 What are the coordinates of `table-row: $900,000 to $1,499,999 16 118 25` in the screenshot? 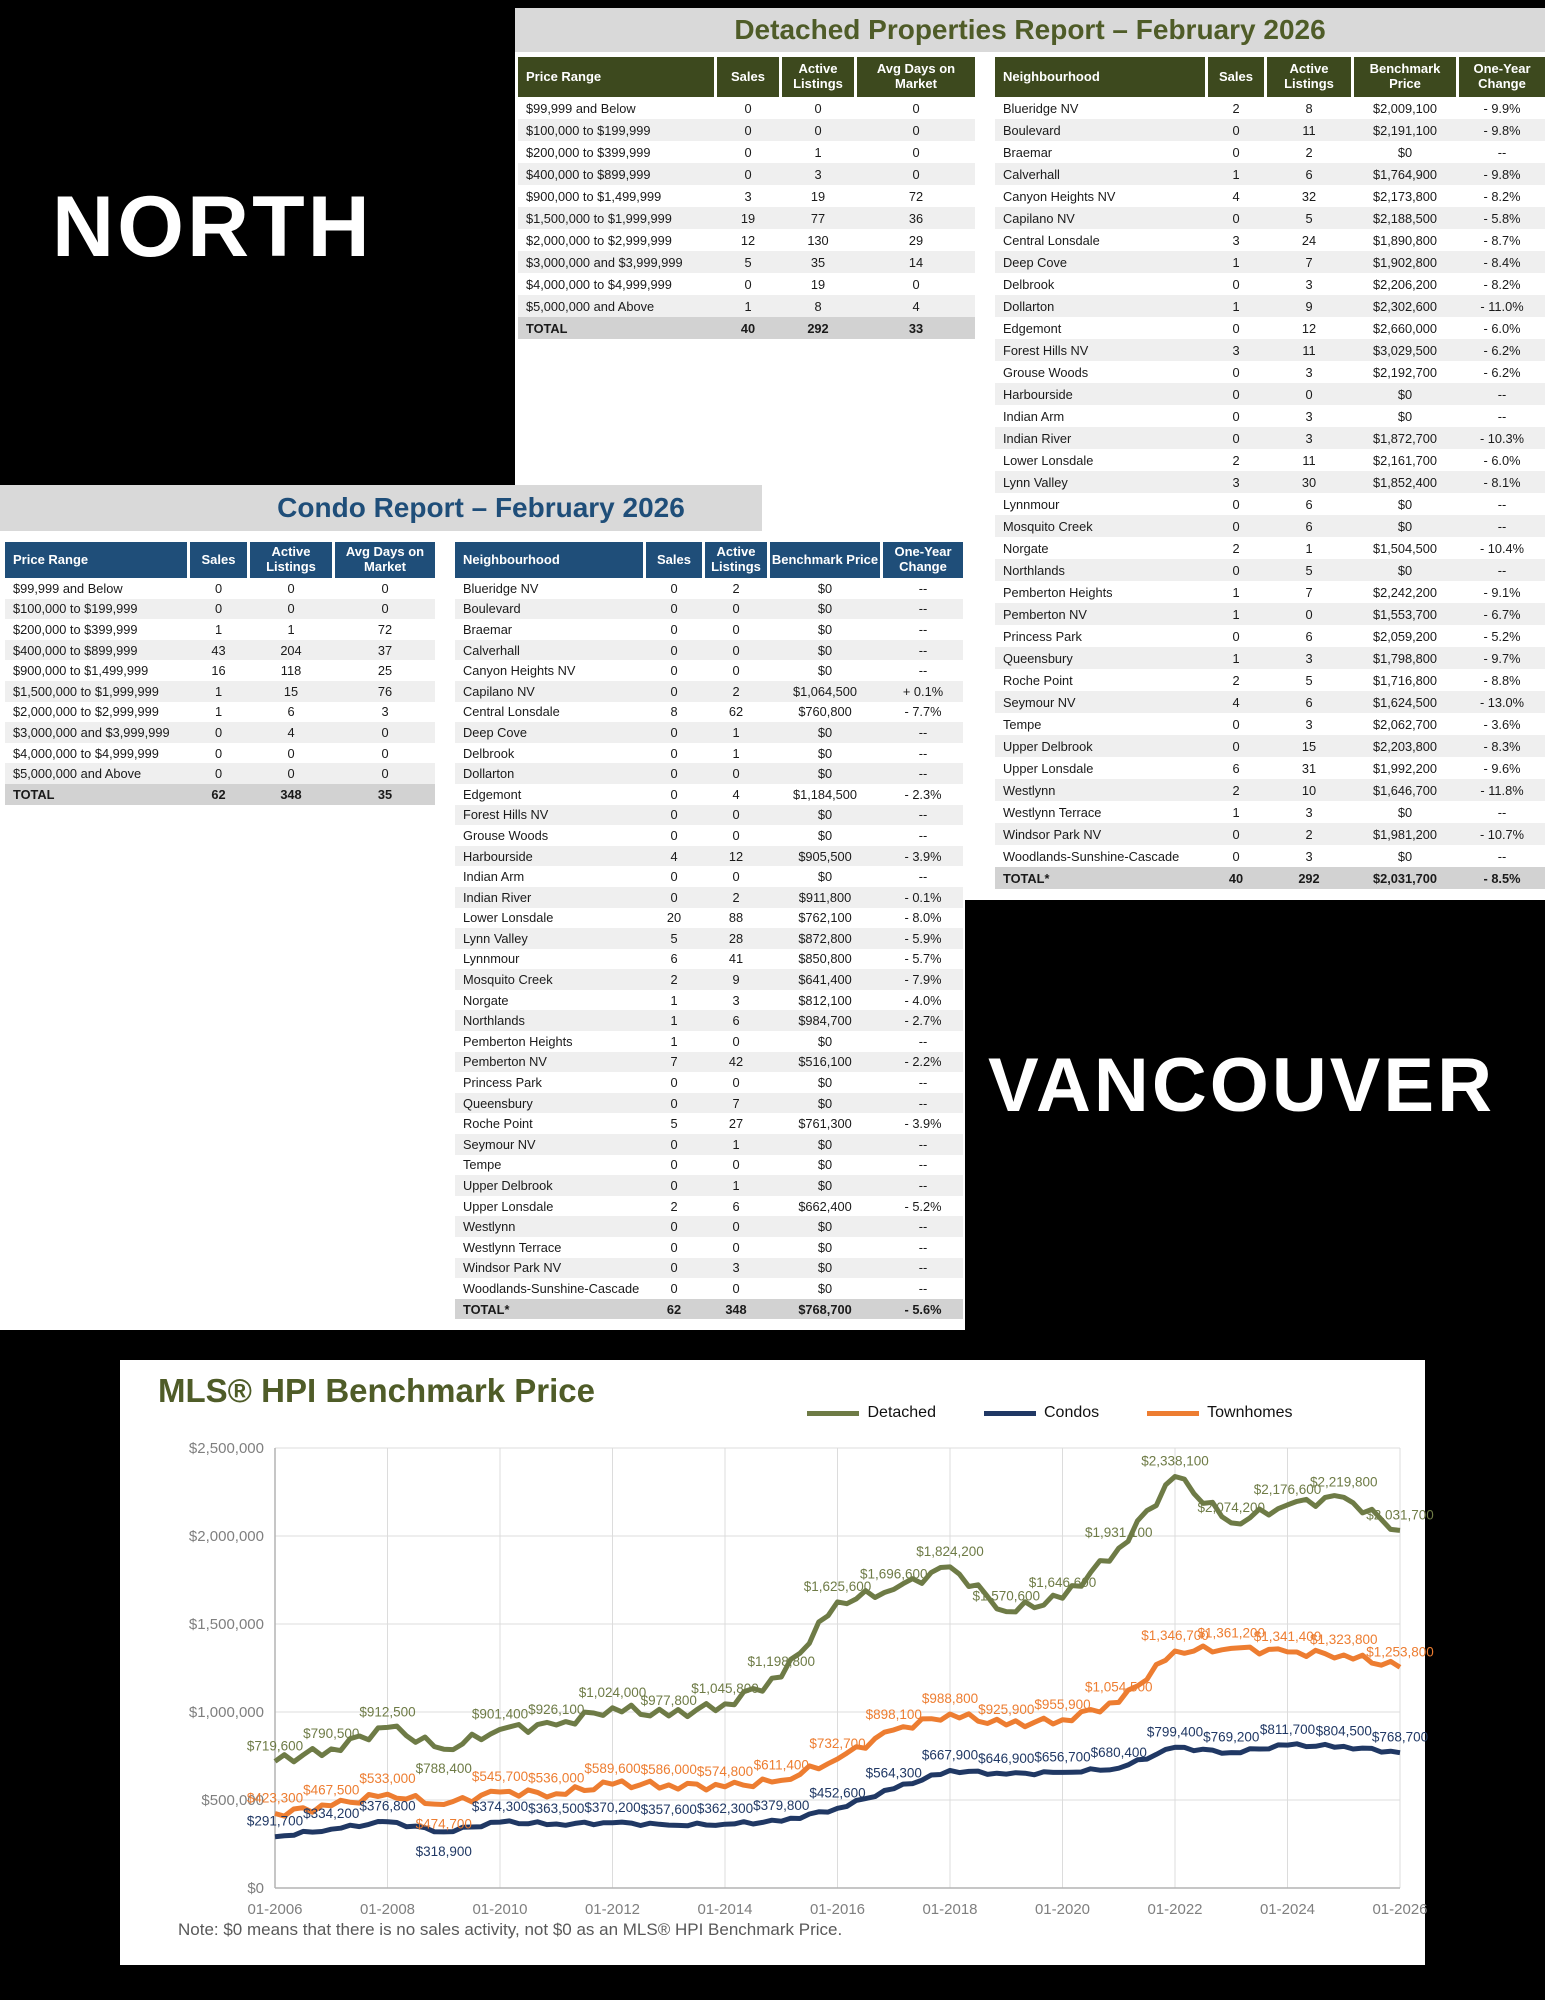 It's located at (220, 670).